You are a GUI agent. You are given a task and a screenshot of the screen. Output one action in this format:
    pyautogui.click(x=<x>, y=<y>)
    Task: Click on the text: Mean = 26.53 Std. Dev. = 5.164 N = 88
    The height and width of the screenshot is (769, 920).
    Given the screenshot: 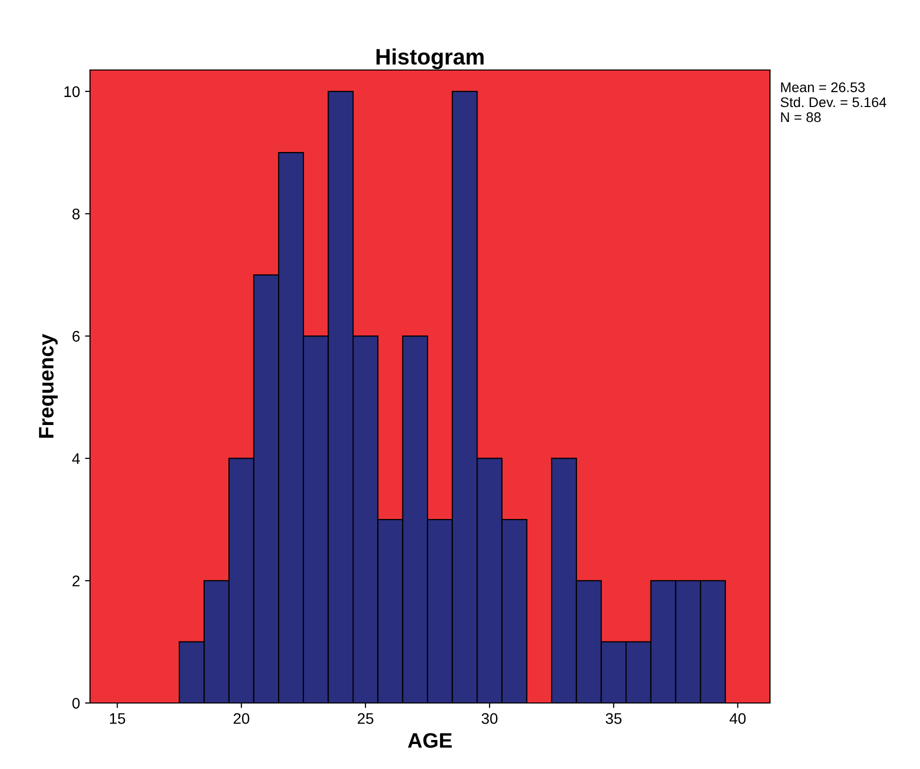 What is the action you would take?
    pyautogui.click(x=833, y=102)
    